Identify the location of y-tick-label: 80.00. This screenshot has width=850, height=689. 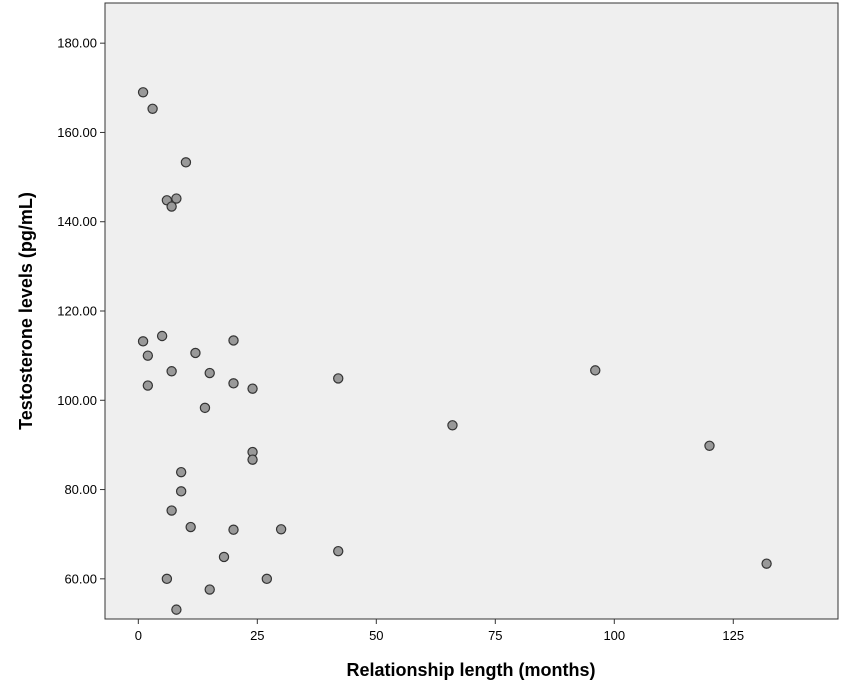
(80, 489).